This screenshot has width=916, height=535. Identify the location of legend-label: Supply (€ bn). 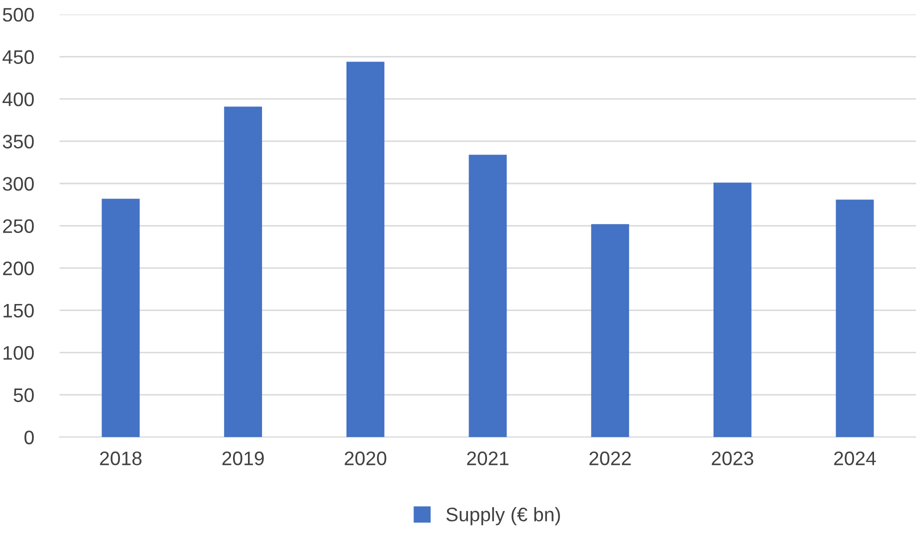
(503, 516).